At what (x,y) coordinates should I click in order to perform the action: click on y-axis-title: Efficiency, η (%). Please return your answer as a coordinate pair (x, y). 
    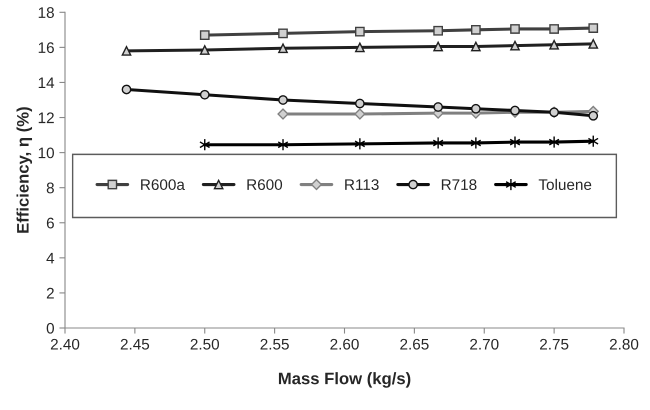
    Looking at the image, I should click on (24, 170).